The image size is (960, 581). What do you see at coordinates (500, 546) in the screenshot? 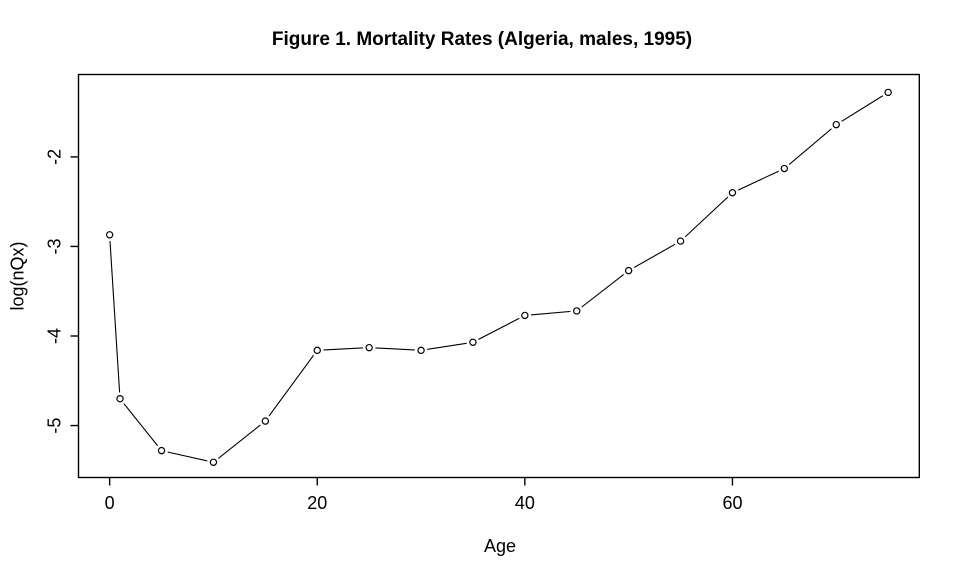
I see `x-axis-label: Age` at bounding box center [500, 546].